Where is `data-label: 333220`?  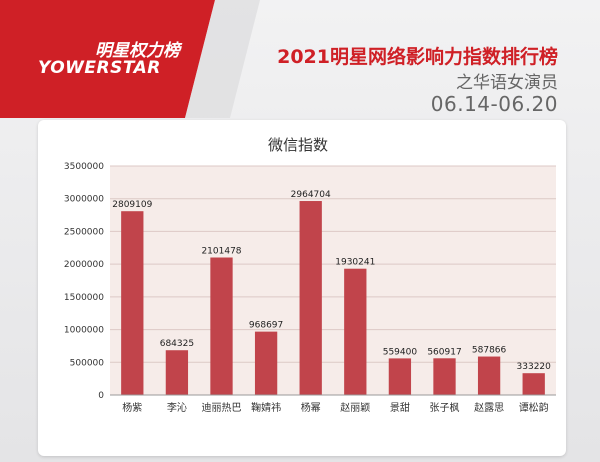
data-label: 333220 is located at coordinates (534, 367).